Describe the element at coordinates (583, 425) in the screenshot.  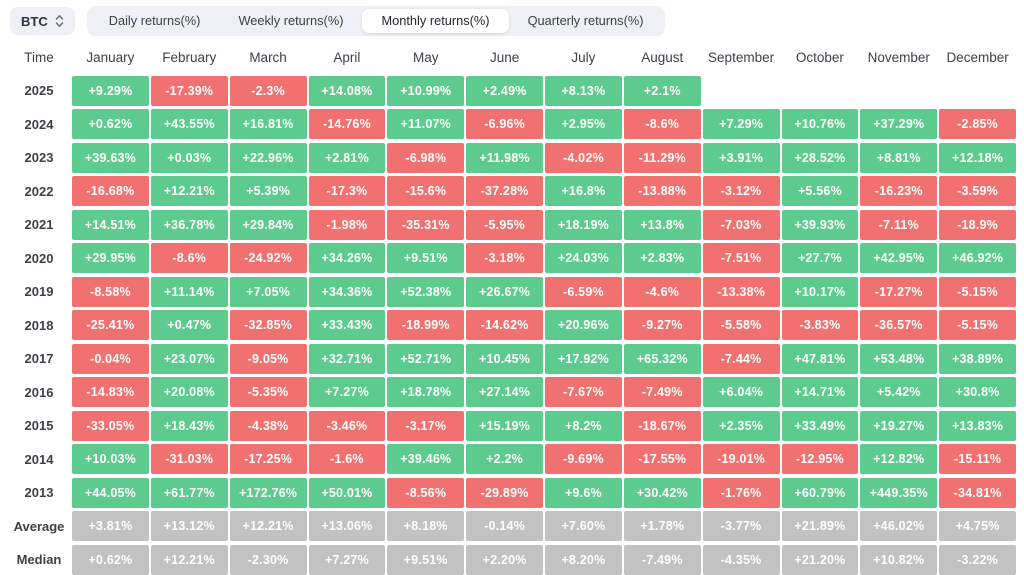
I see `return-cell: +8.2%` at that location.